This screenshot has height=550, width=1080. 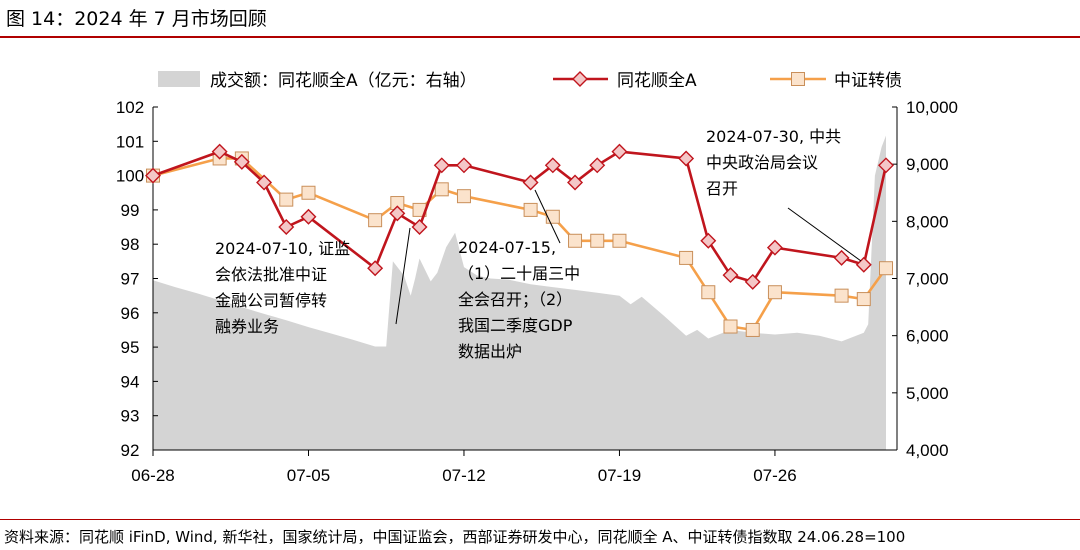 What do you see at coordinates (130, 313) in the screenshot?
I see `y-left-tick-label: 96` at bounding box center [130, 313].